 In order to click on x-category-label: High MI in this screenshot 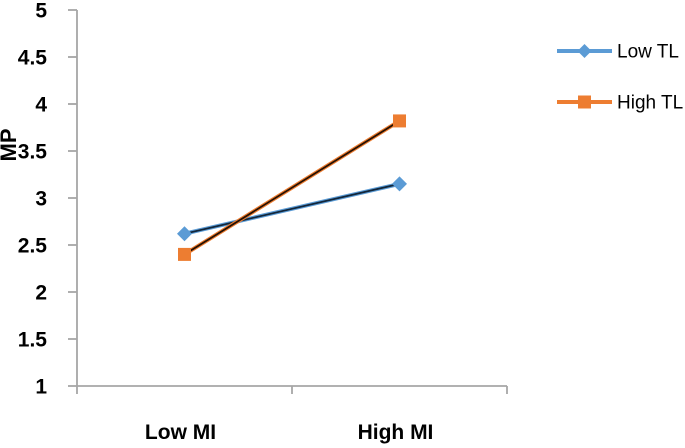, I will do `click(396, 432)`.